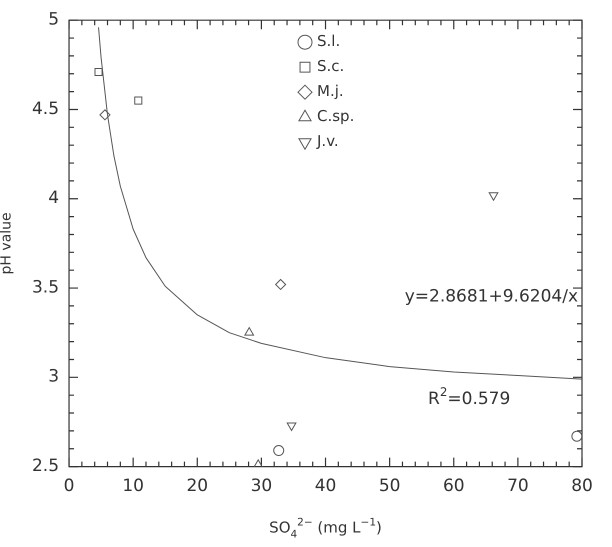 This screenshot has width=612, height=547. What do you see at coordinates (46, 466) in the screenshot?
I see `y-tick-label: 2.5` at bounding box center [46, 466].